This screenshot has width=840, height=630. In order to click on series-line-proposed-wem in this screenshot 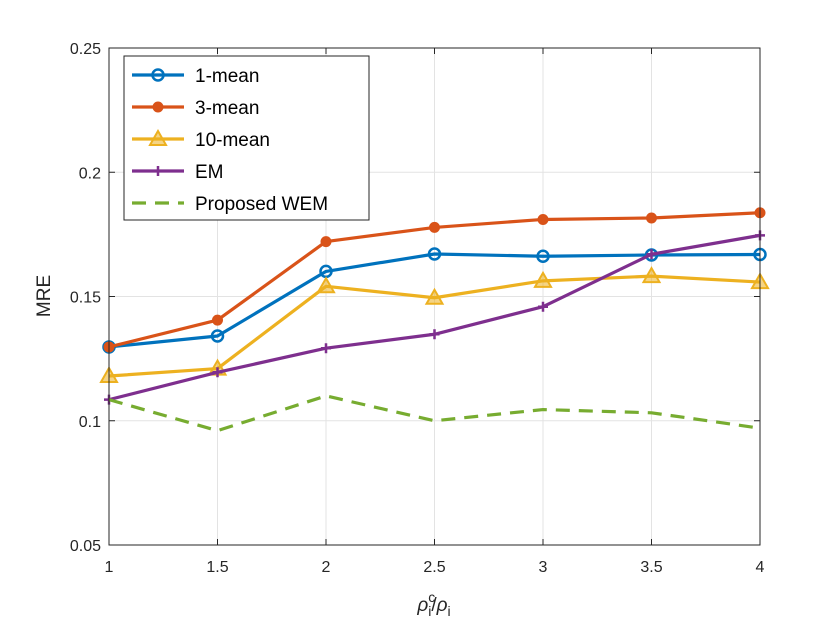, I will do `click(434, 413)`.